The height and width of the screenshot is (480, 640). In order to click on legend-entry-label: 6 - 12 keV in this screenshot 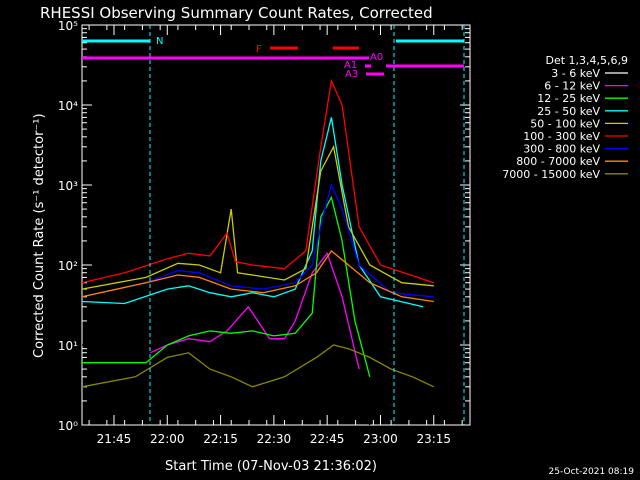, I will do `click(572, 86)`.